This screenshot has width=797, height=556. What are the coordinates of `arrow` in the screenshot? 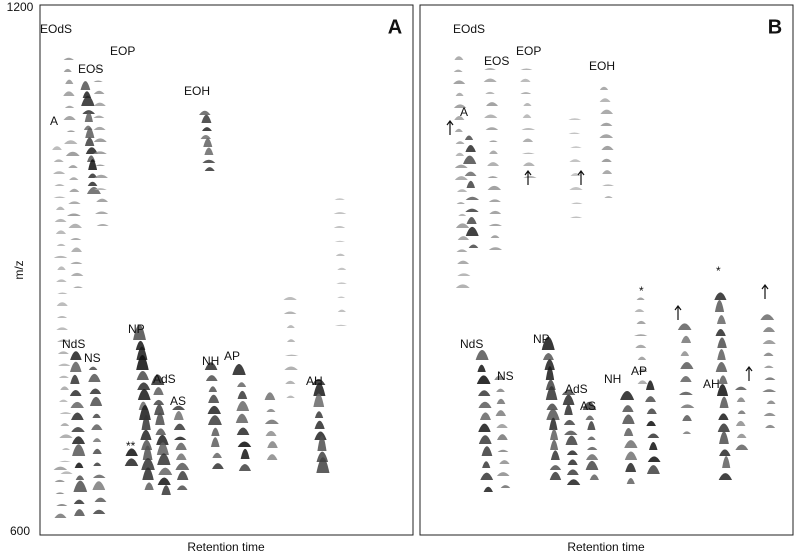 It's located at (678, 312).